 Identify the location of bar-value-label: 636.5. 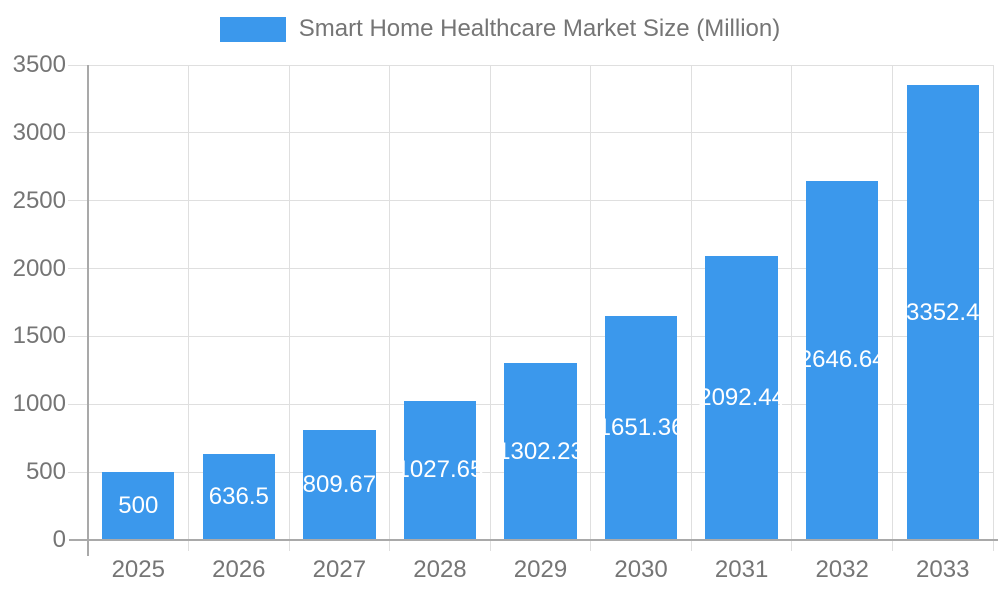
(238, 496).